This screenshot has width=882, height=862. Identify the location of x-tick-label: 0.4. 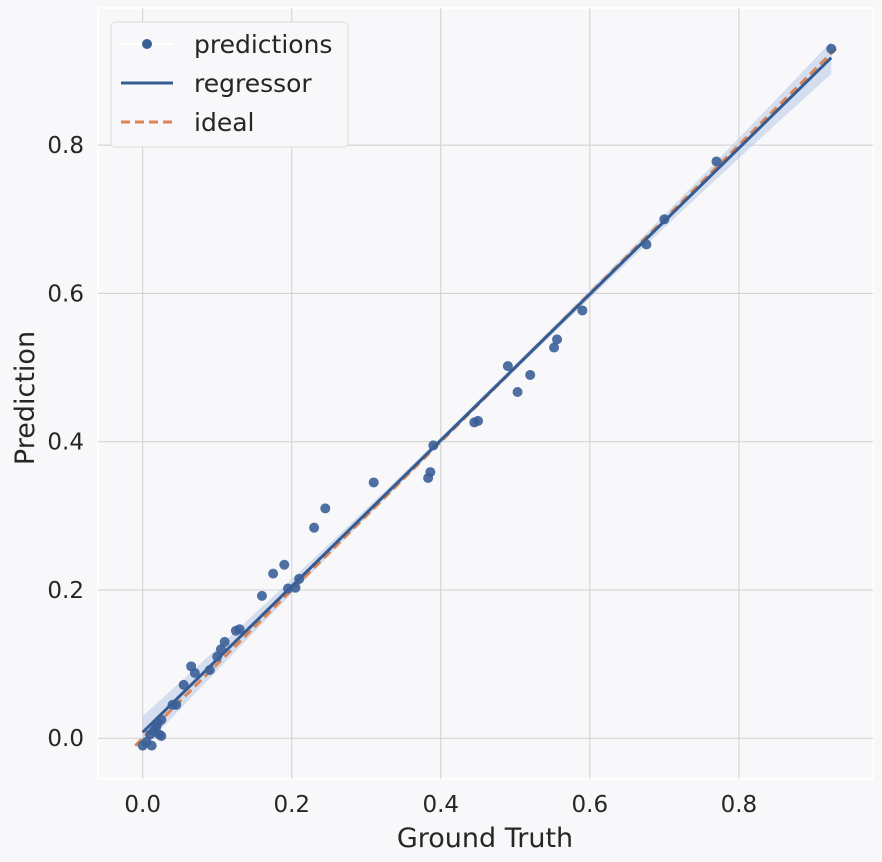
(440, 805).